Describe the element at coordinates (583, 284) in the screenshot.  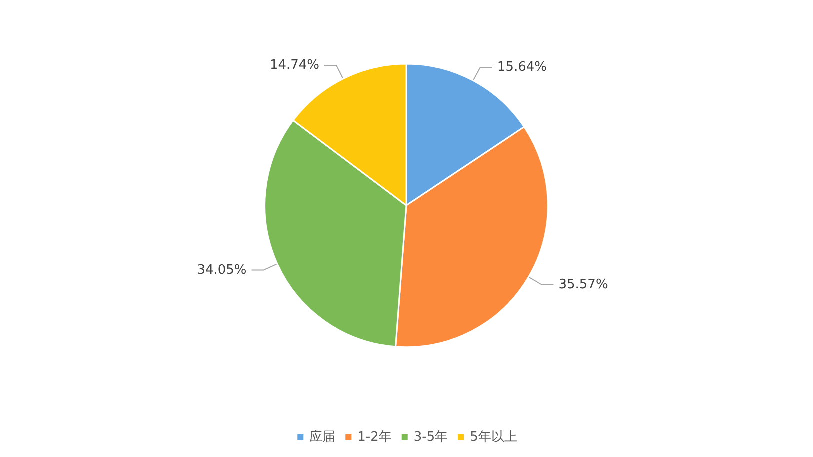
I see `data-label: 35.57%` at that location.